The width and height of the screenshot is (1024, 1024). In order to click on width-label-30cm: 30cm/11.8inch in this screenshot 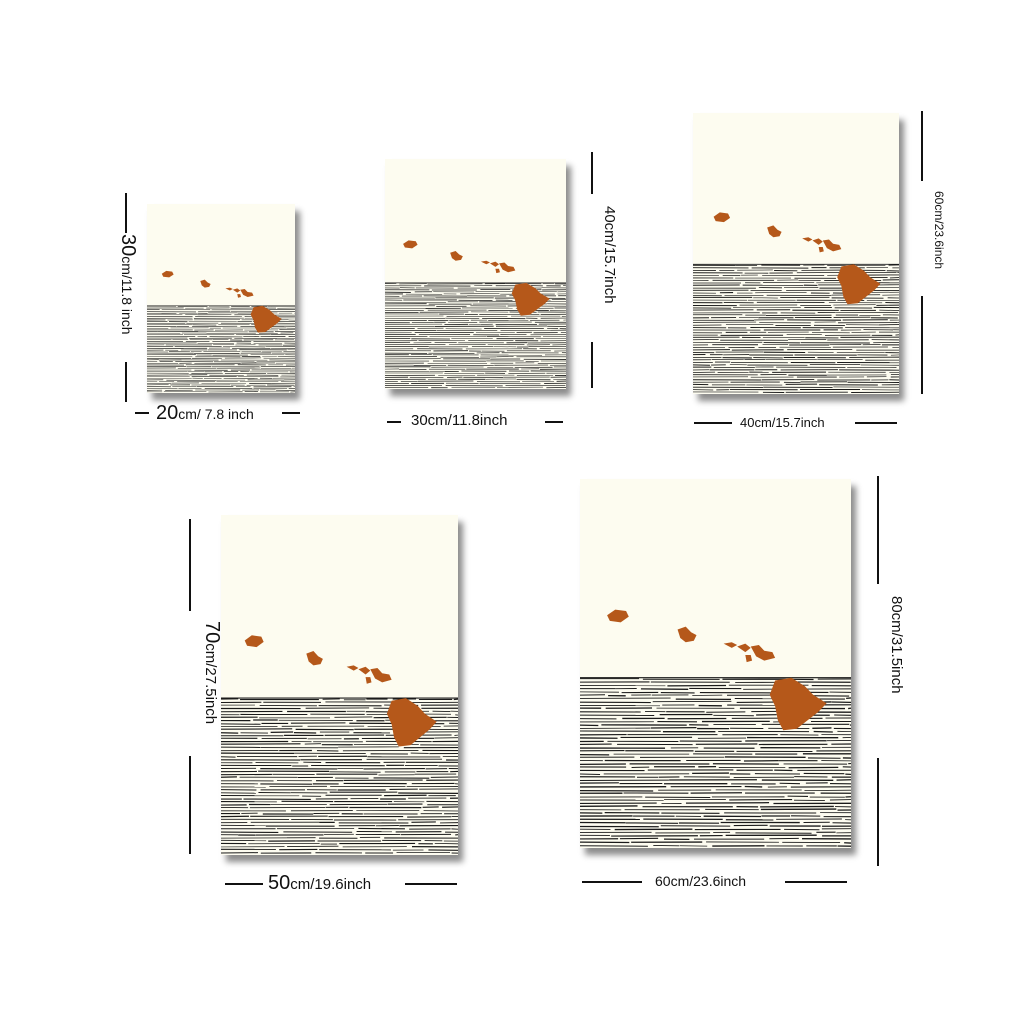, I will do `click(459, 420)`.